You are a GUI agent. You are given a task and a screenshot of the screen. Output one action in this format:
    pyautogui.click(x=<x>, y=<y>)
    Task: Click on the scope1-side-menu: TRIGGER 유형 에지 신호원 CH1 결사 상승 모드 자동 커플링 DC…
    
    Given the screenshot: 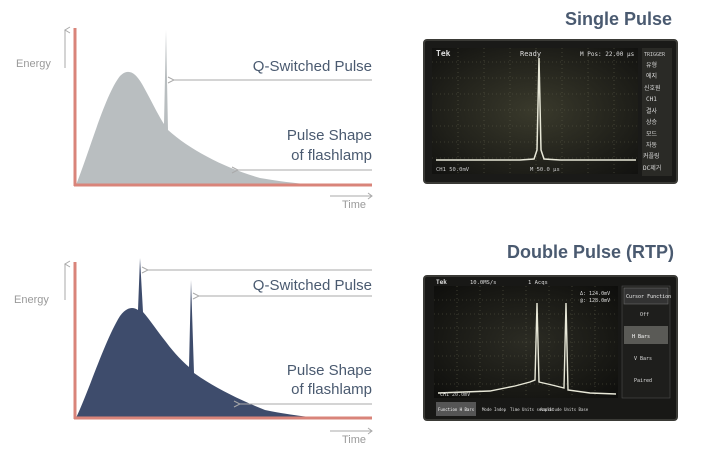 What is the action you would take?
    pyautogui.click(x=657, y=112)
    